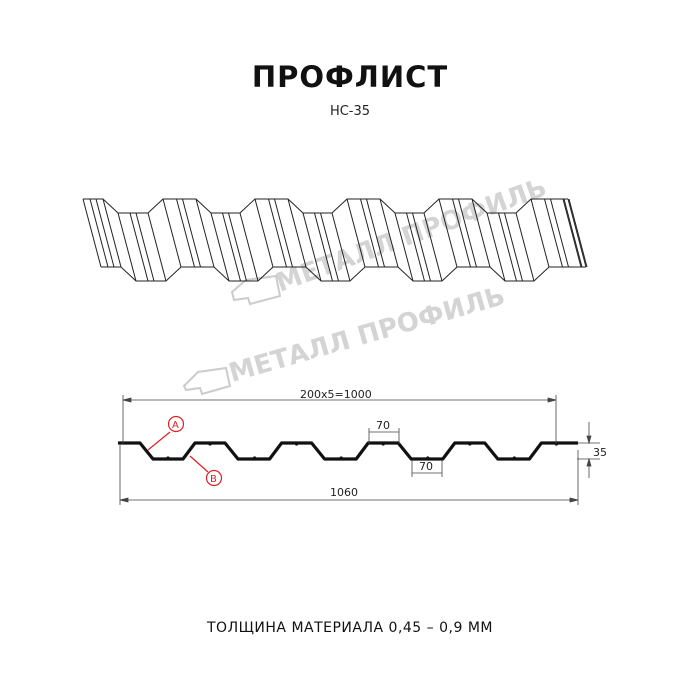 Image resolution: width=700 pixels, height=700 pixels. I want to click on marker-b-circle, so click(214, 478).